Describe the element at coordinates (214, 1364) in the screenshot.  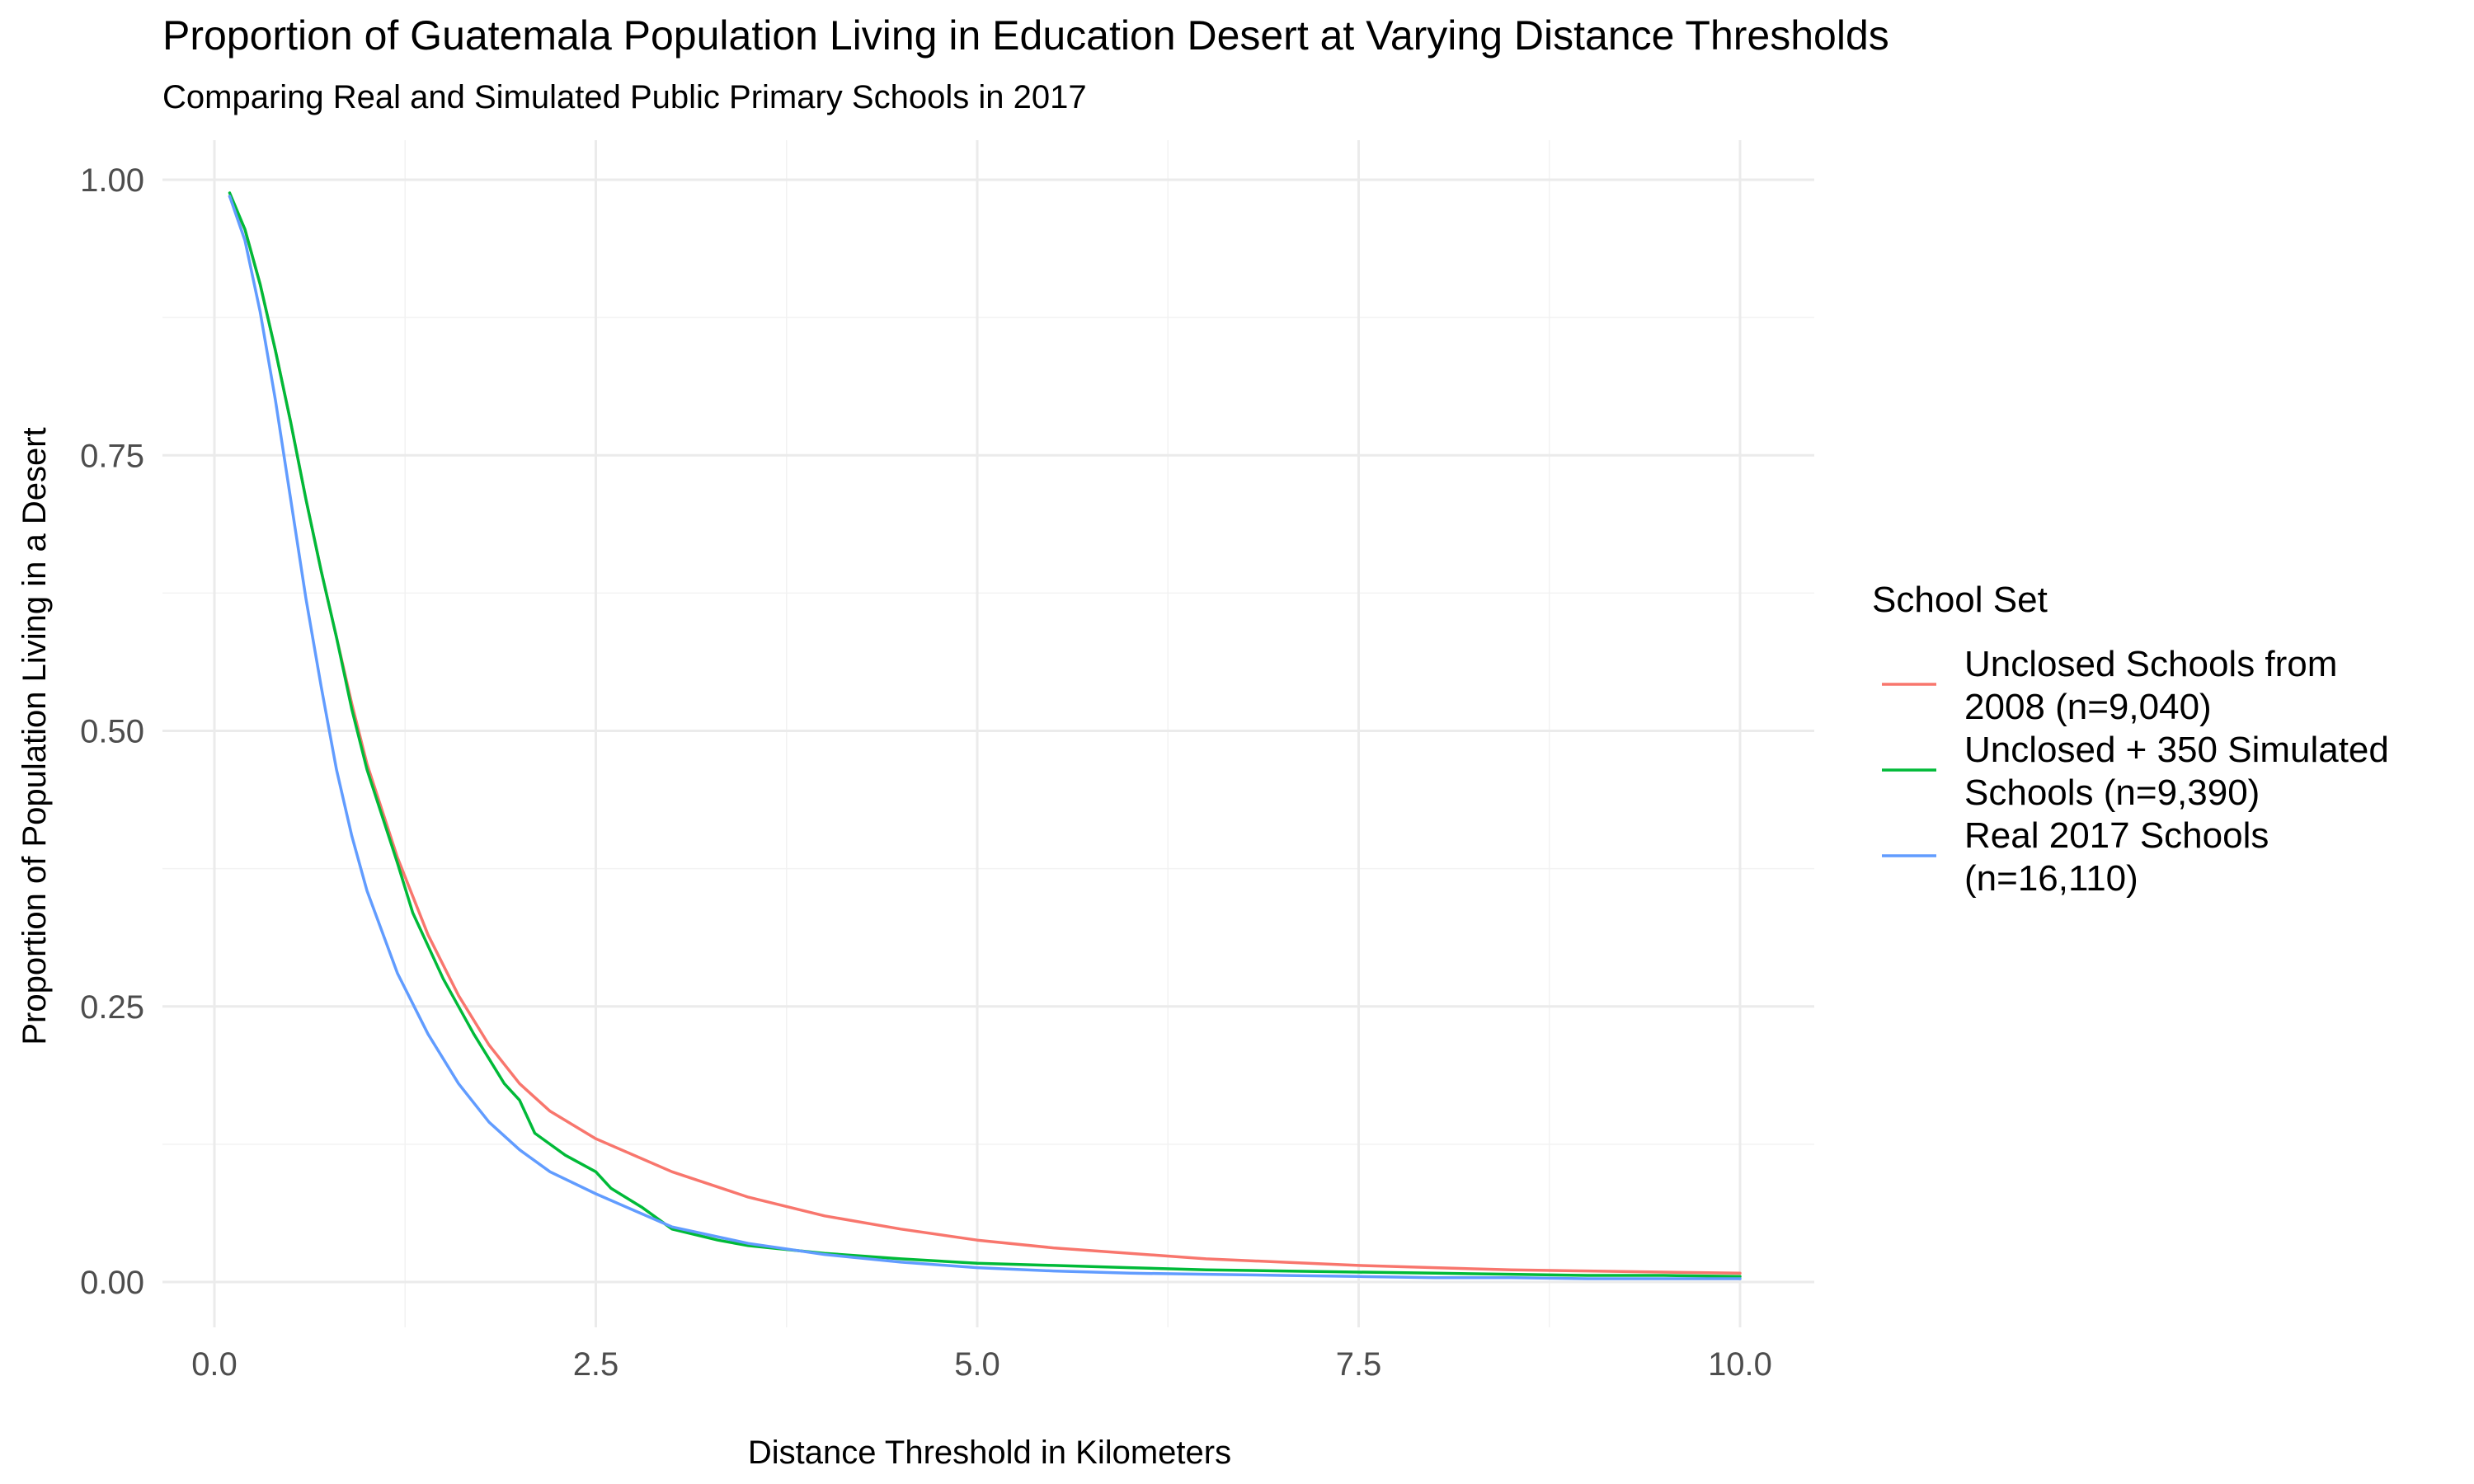
I see `x-tick-label: 0.0` at that location.